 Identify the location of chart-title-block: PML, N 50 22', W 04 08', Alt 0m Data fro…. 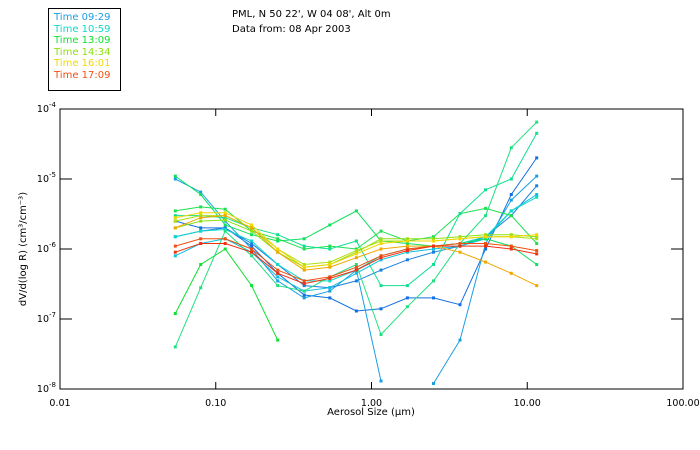
(311, 22).